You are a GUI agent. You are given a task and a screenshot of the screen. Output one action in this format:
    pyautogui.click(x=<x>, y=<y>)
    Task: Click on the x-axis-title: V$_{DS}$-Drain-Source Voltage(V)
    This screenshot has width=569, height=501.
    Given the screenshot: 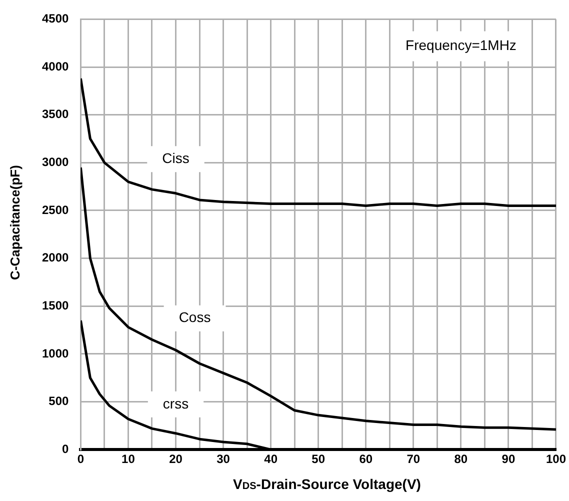 What is the action you would take?
    pyautogui.click(x=327, y=484)
    